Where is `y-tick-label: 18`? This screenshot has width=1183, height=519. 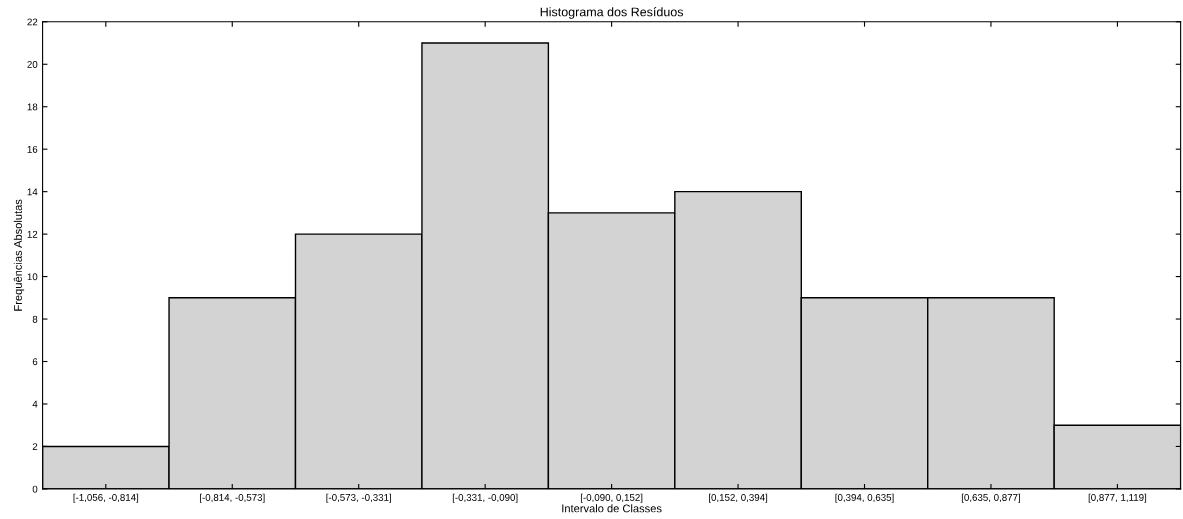
y-tick-label: 18 is located at coordinates (32, 107).